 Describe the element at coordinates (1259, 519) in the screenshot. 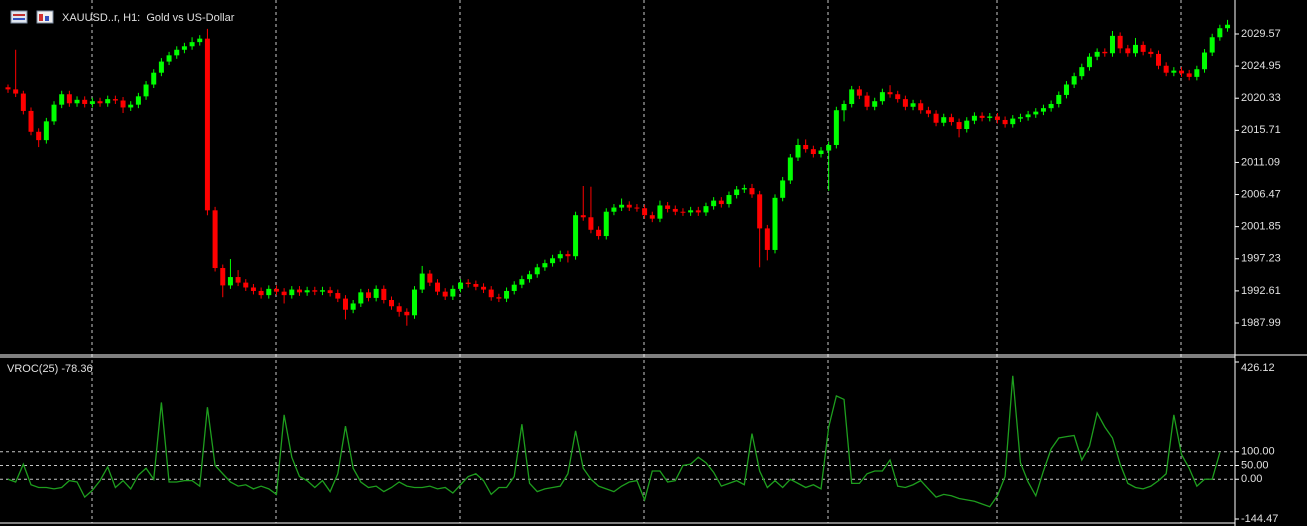

I see `y-tick-label: -144.47` at that location.